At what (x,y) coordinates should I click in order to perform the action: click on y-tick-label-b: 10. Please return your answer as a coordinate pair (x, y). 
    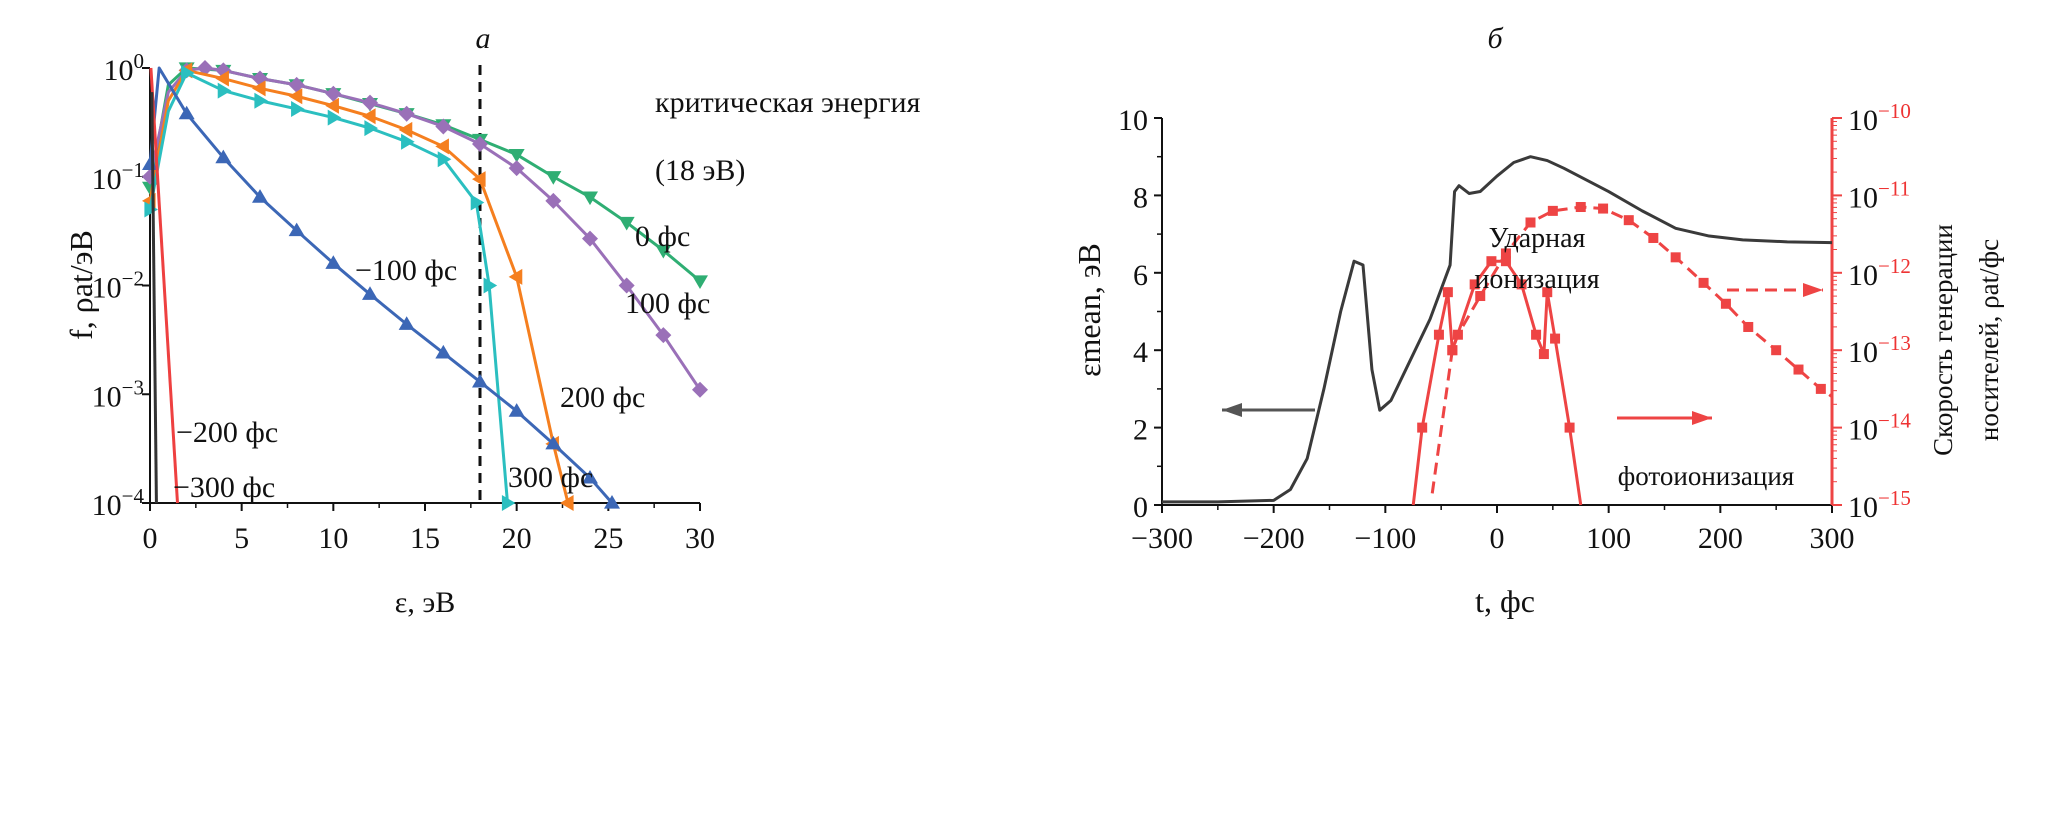
    Looking at the image, I should click on (1133, 120).